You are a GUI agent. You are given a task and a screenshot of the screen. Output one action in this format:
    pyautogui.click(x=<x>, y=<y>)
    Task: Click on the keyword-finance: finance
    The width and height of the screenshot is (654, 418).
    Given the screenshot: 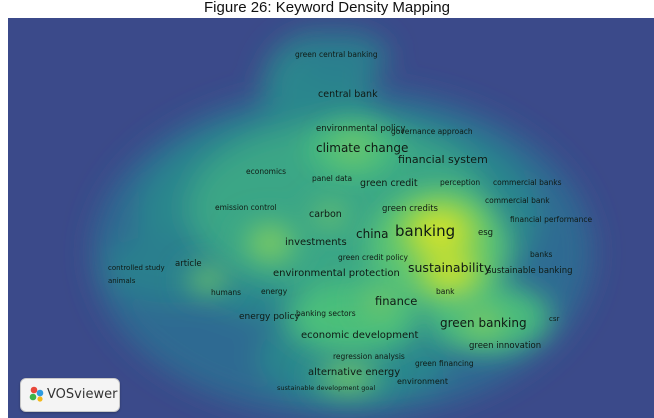 What is the action you would take?
    pyautogui.click(x=396, y=301)
    